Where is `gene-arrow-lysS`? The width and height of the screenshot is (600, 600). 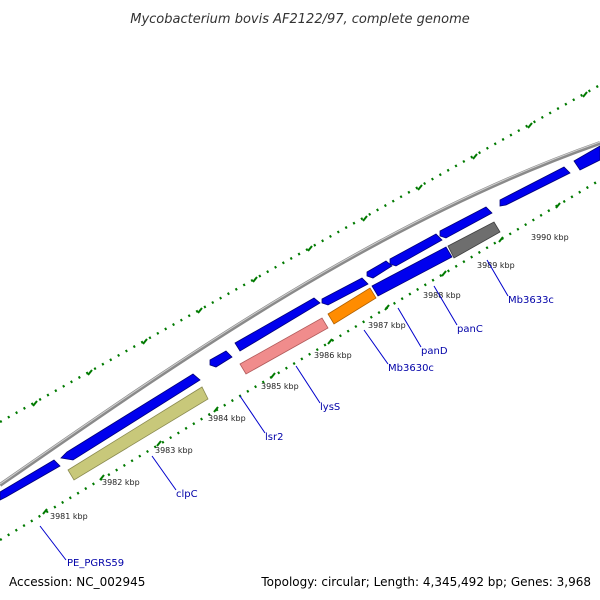
gene-arrow-lysS is located at coordinates (284, 346).